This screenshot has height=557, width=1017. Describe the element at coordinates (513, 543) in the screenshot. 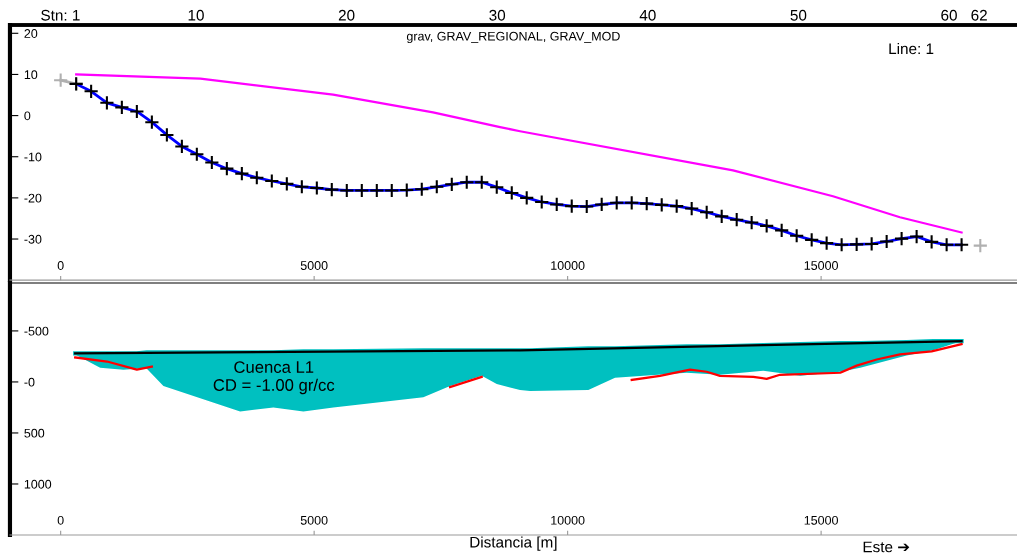

I see `x-axis-title: Distancia [m]` at that location.